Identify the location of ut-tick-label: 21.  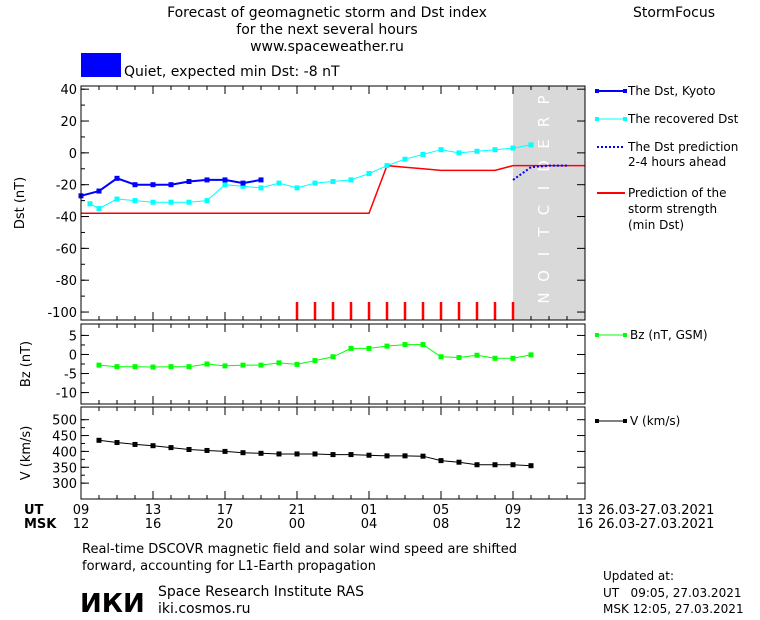
(297, 510).